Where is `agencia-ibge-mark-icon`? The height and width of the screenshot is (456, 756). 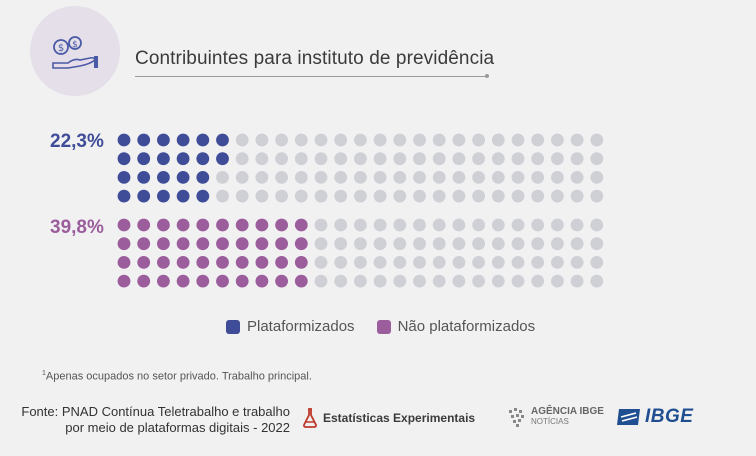
agencia-ibge-mark-icon is located at coordinates (516, 417).